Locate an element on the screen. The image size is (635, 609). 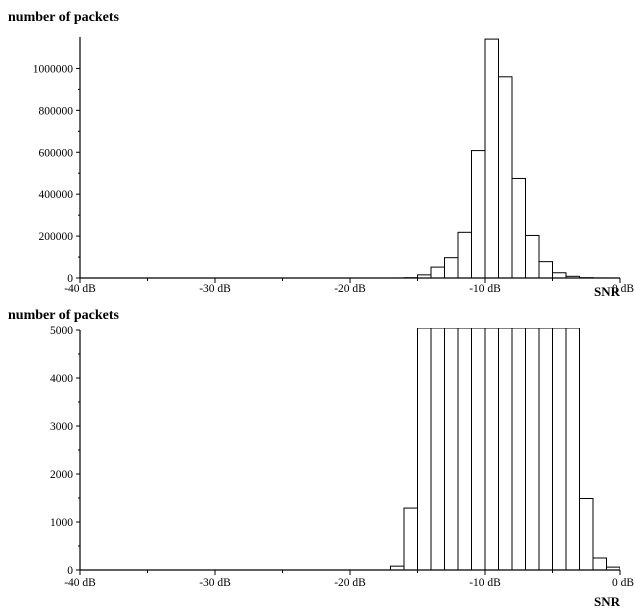
y-tick-label: 1000000 is located at coordinates (53, 69).